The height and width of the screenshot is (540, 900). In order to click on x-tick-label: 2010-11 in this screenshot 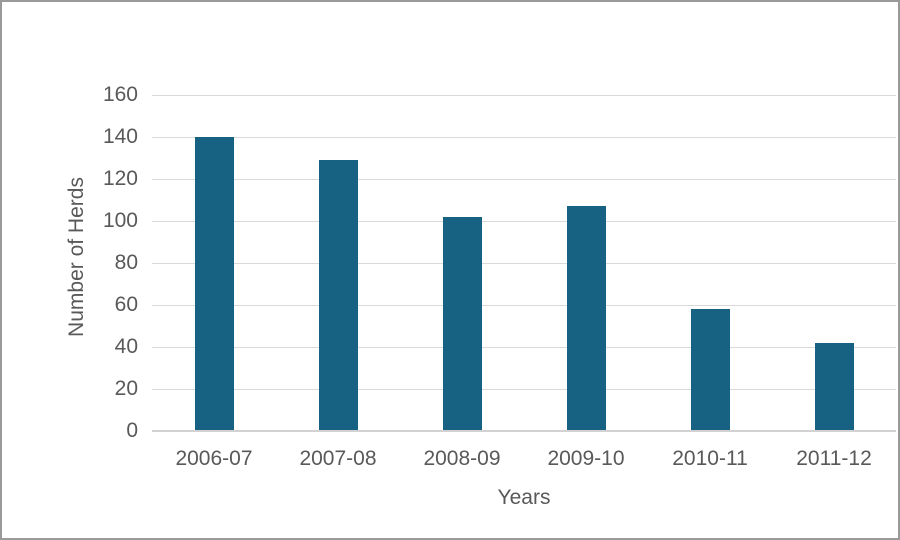, I will do `click(710, 458)`.